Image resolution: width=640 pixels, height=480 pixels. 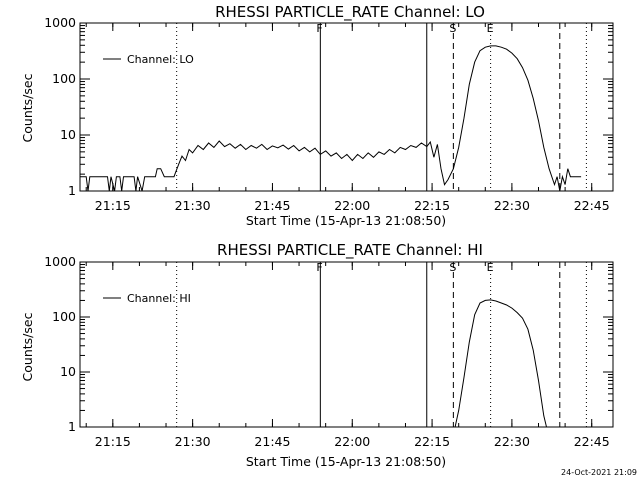 I want to click on legend-label: Channel: HI, so click(x=159, y=298).